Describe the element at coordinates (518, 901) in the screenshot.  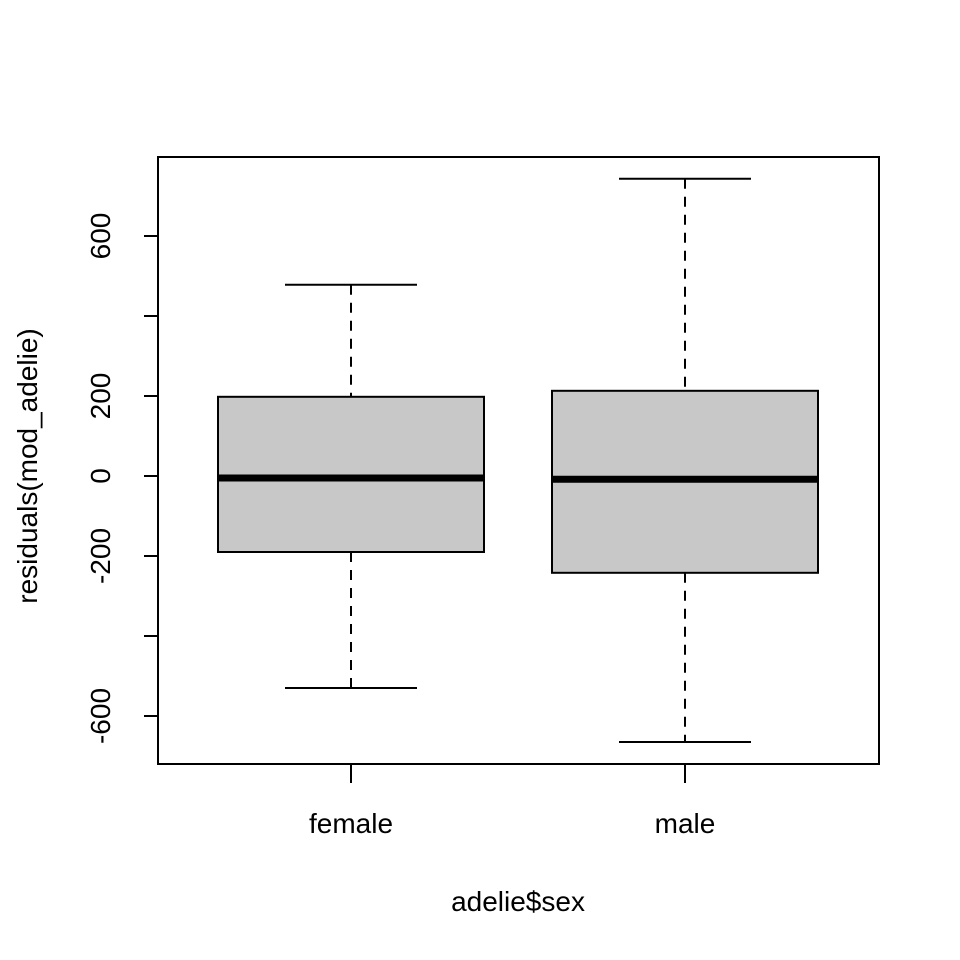
I see `x-axis-title: adelie$sex` at that location.